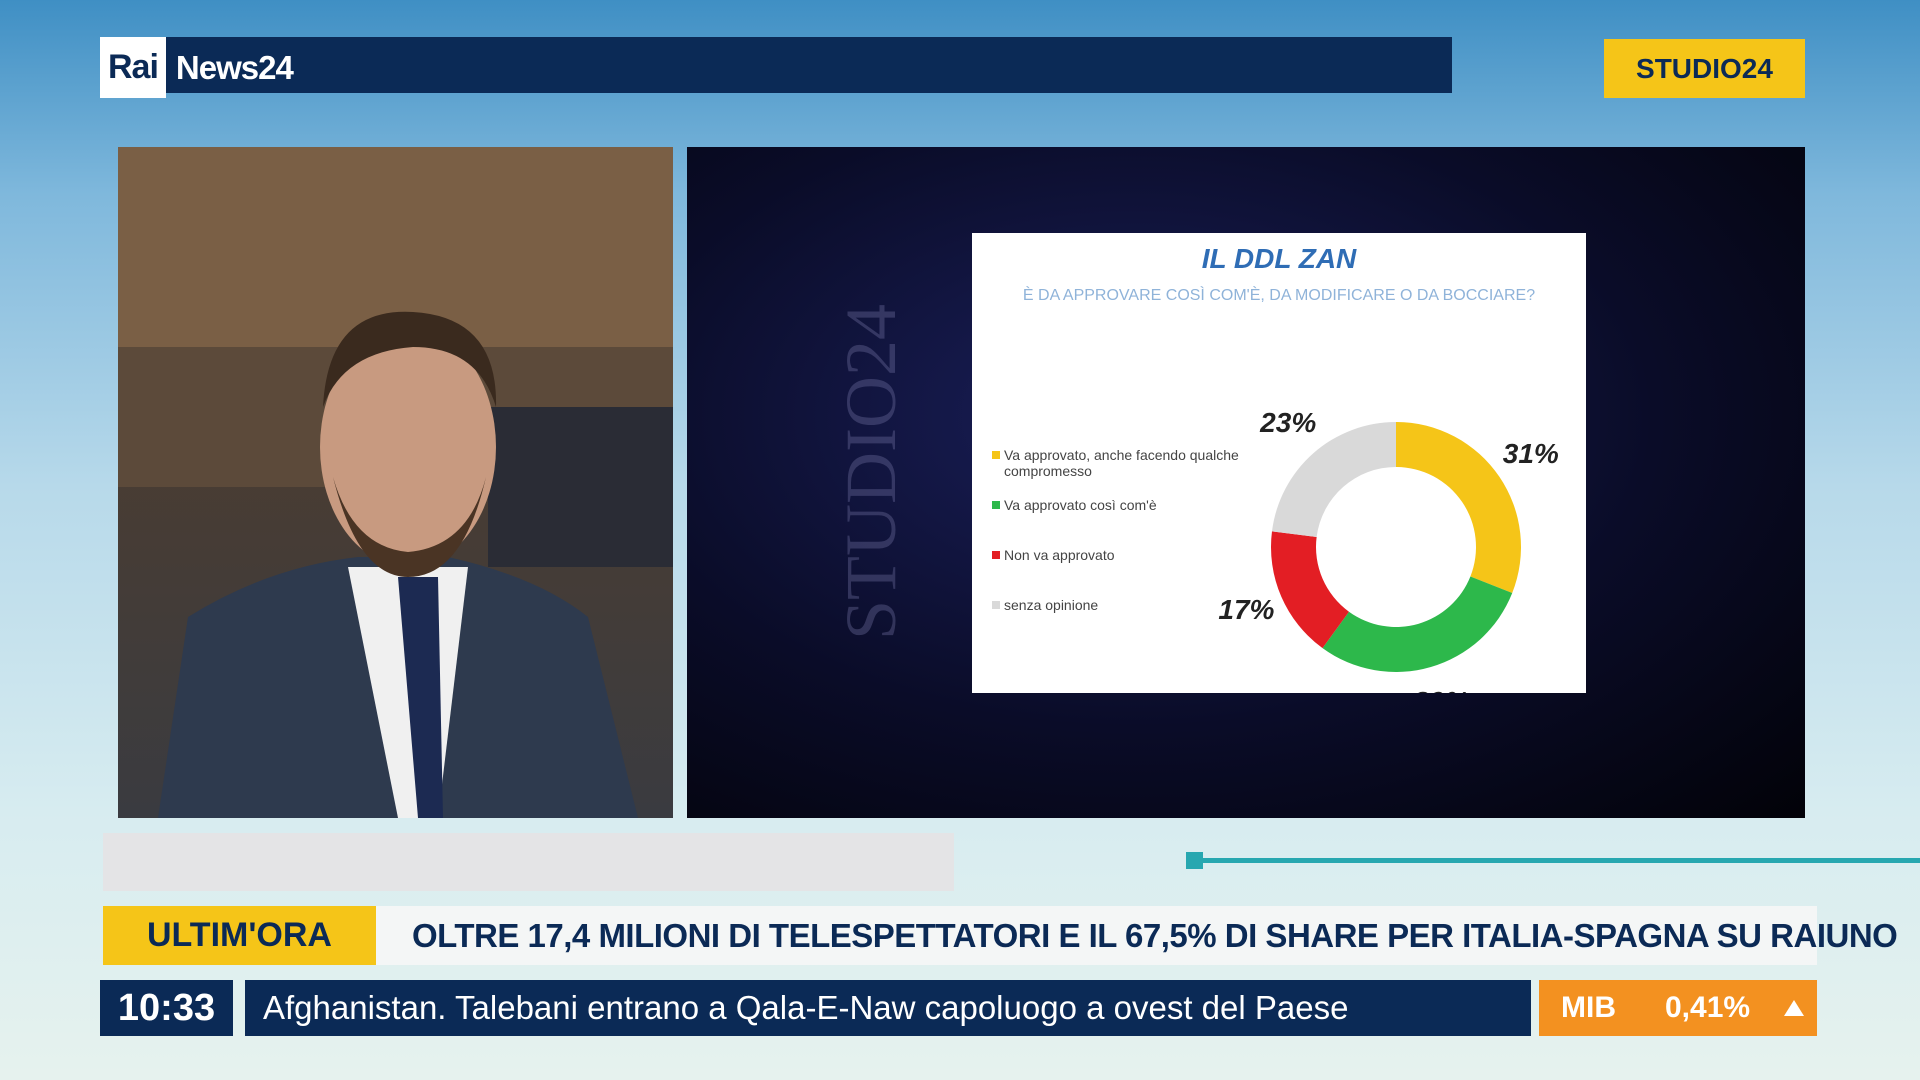  I want to click on market-index: MIB 0,41%, so click(1678, 1008).